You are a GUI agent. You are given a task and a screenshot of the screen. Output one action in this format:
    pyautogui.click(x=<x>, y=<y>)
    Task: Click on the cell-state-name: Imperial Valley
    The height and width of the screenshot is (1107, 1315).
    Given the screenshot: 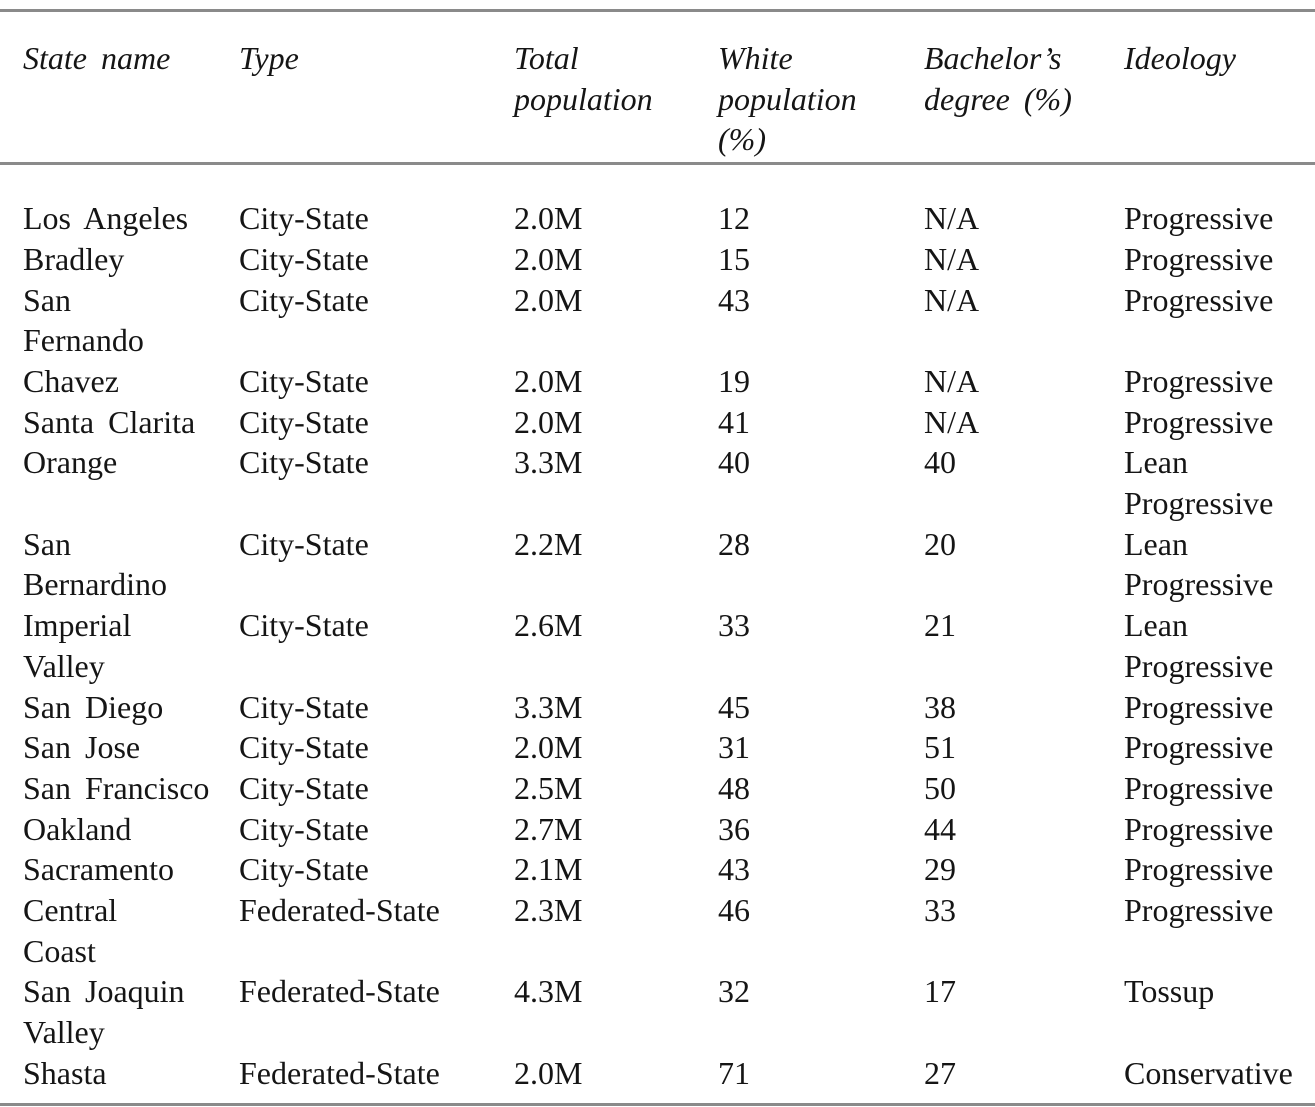 What is the action you would take?
    pyautogui.click(x=77, y=645)
    